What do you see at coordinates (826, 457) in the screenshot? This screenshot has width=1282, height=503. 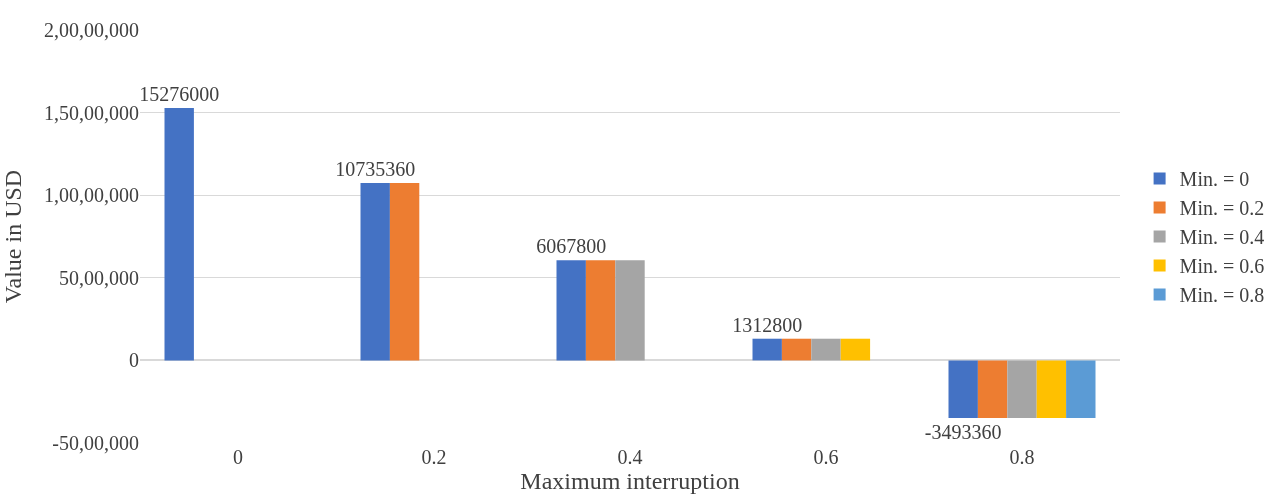 I see `x-tick-label: 0.6` at bounding box center [826, 457].